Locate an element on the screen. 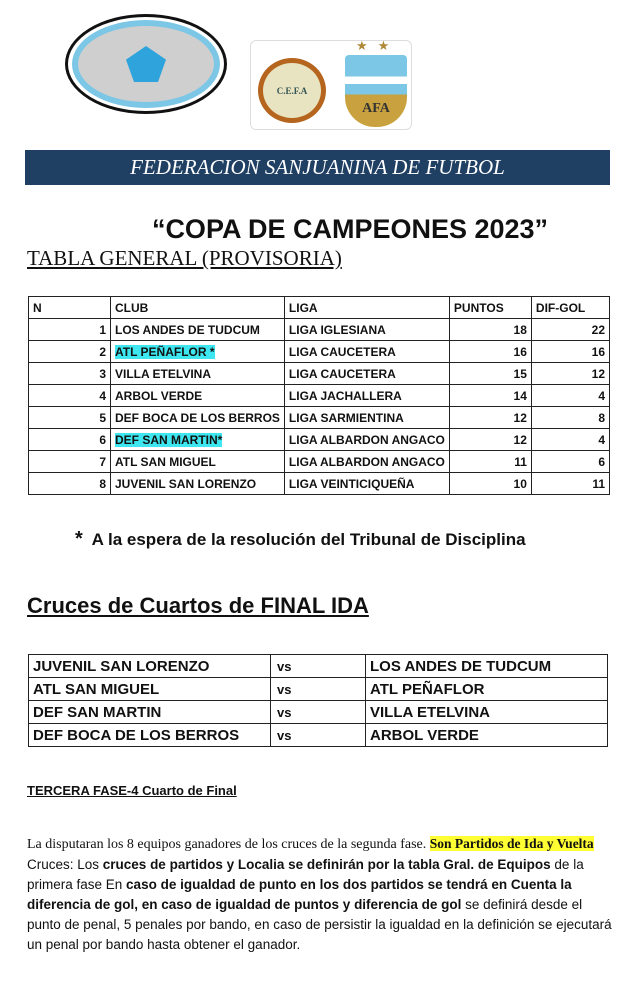 This screenshot has height=995, width=640. header-club: CLUB is located at coordinates (197, 307).